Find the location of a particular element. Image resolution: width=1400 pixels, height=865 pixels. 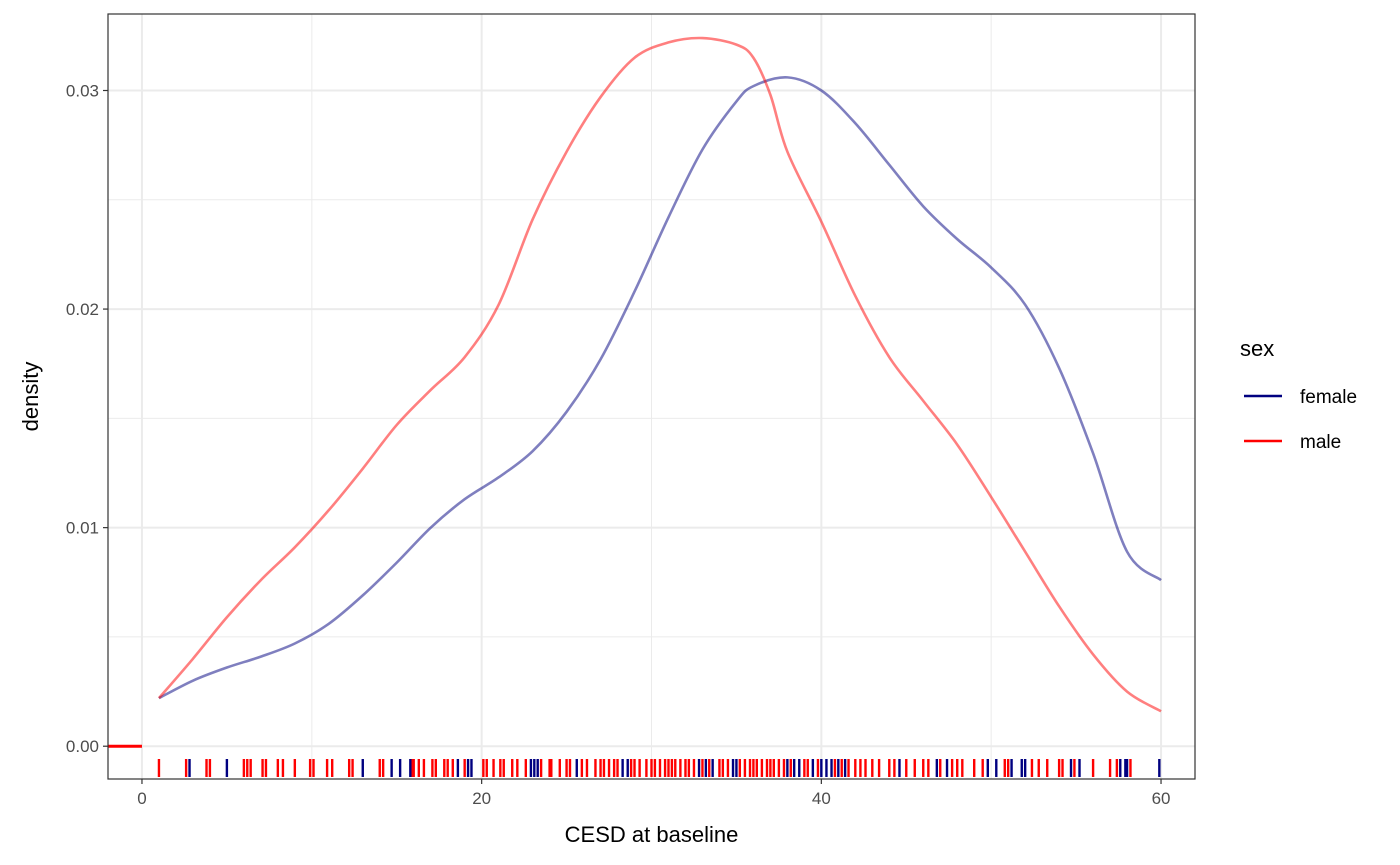

x-axis-title: CESD at baseline is located at coordinates (652, 834).